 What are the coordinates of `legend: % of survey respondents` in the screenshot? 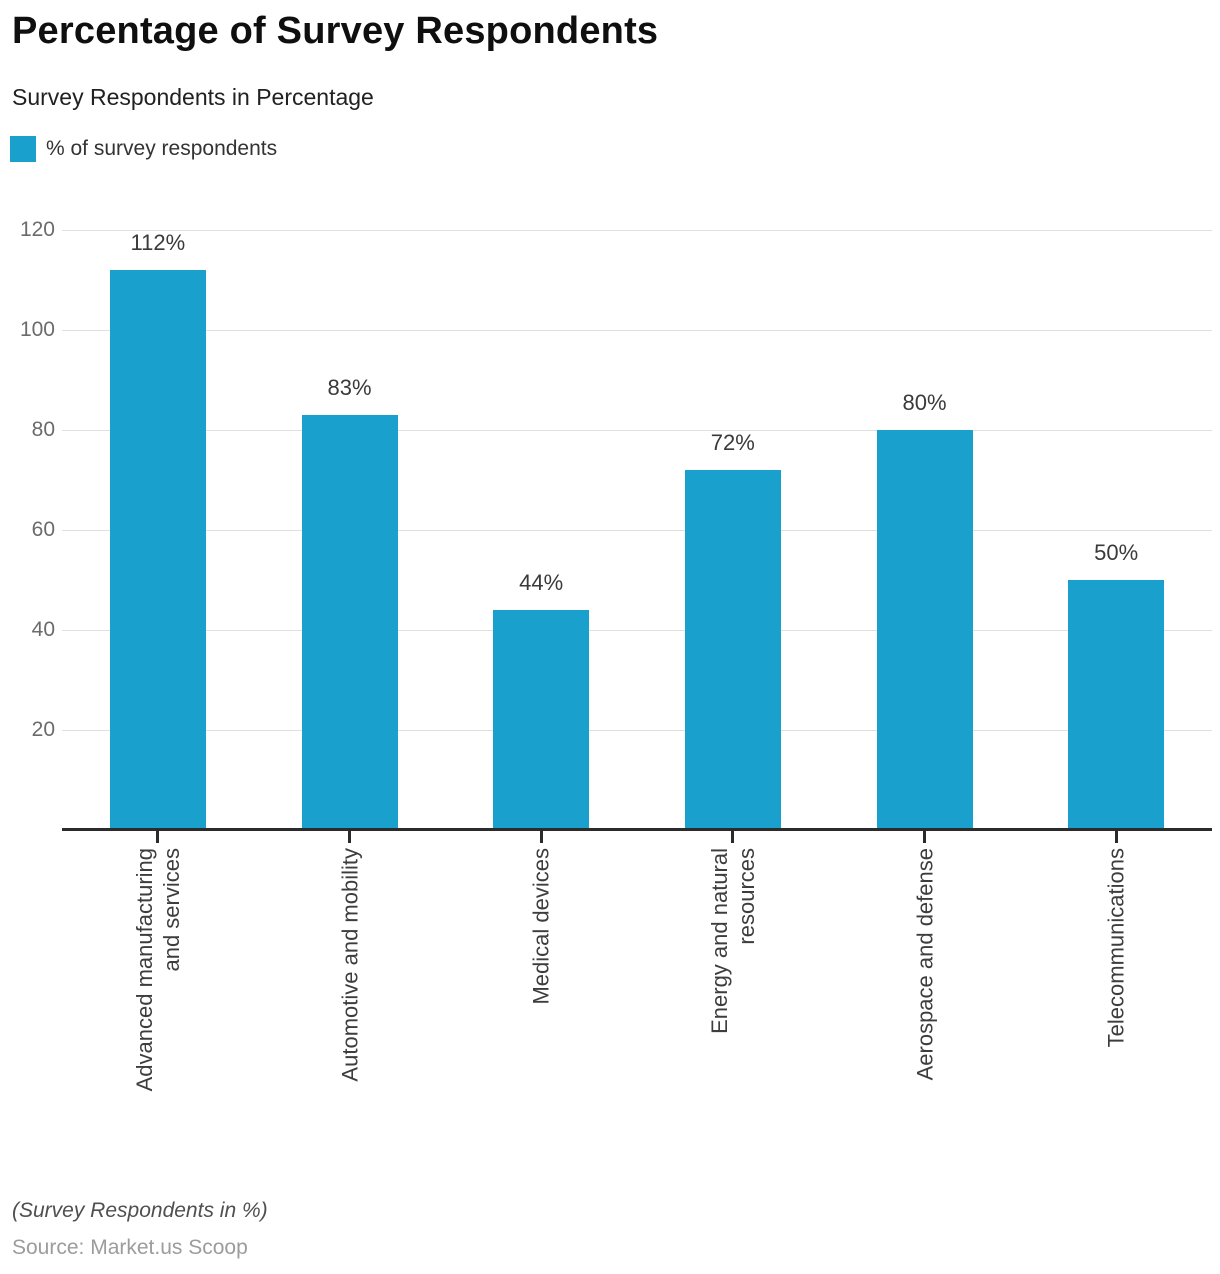 It's located at (143, 149).